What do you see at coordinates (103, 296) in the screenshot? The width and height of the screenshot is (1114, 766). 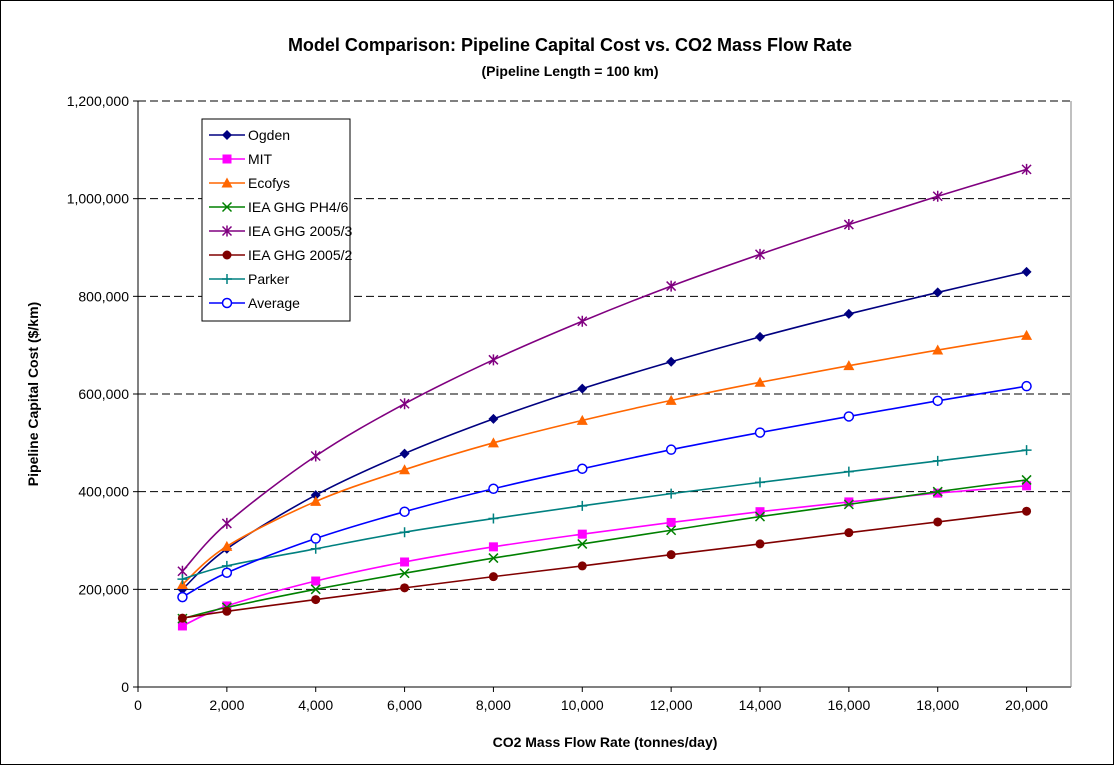 I see `y-tick-label: 800,000` at bounding box center [103, 296].